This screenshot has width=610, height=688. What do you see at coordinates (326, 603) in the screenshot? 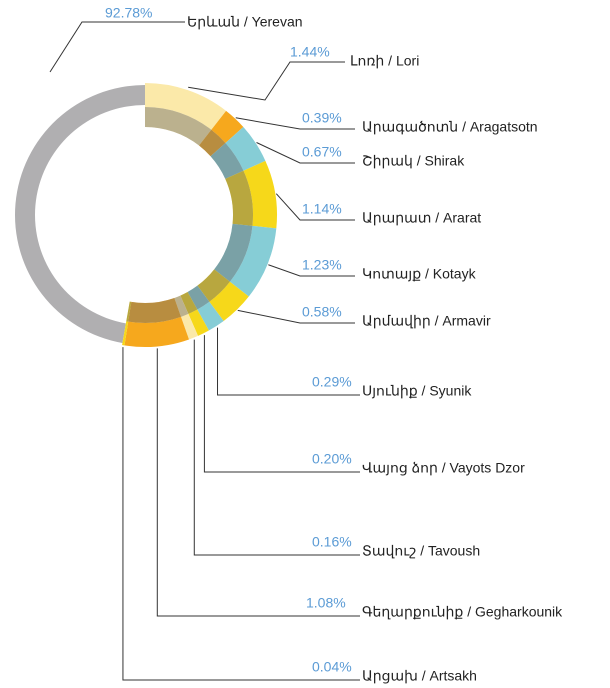
I see `percent-label: 1.08%` at bounding box center [326, 603].